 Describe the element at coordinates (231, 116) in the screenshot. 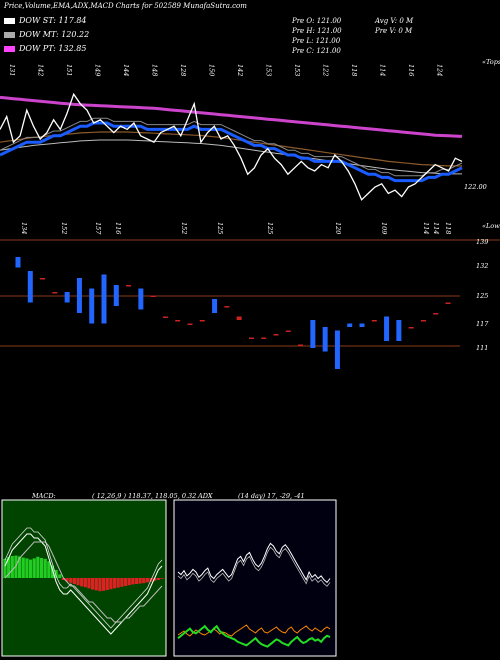

I see `ema-long-line` at that location.